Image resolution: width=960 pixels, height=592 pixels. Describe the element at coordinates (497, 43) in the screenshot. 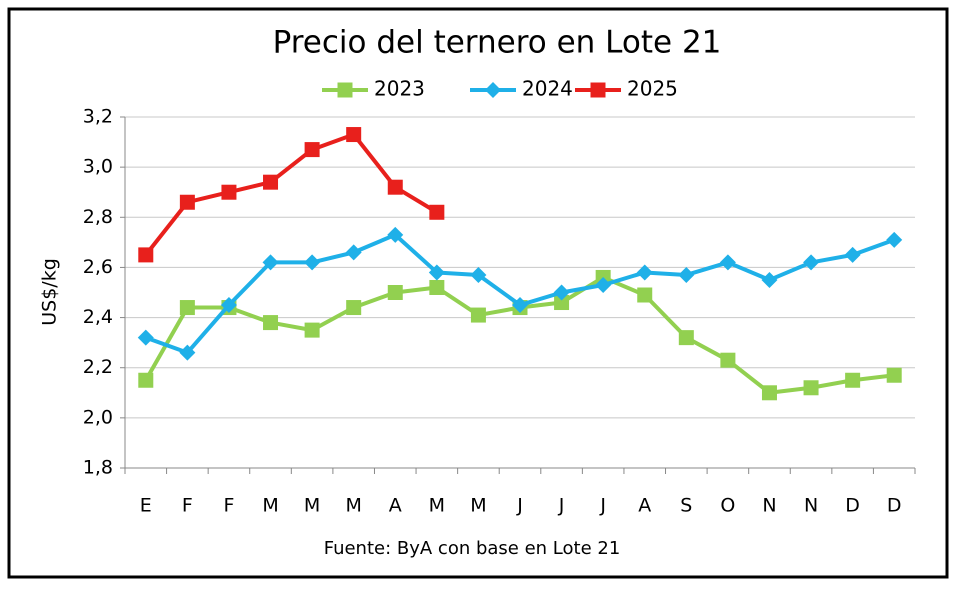

I see `chart-title: Precio del ternero en Lote 21` at that location.